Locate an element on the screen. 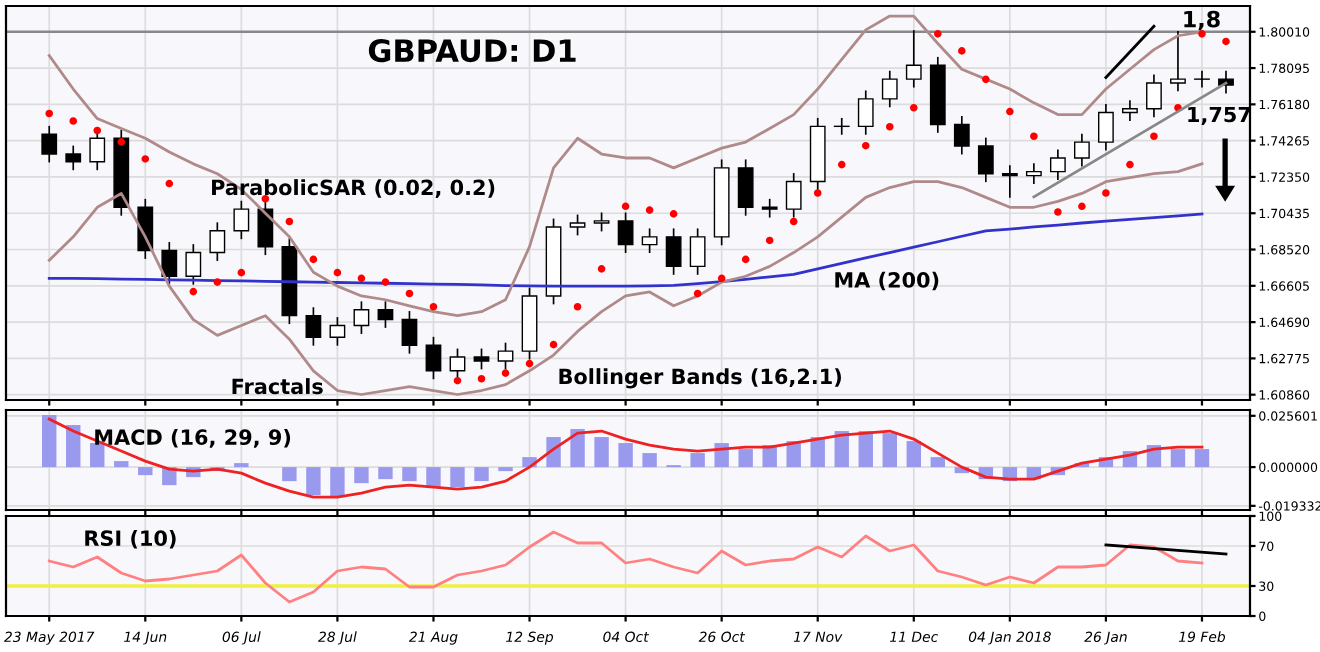 Image resolution: width=1320 pixels, height=652 pixels. text: GBPAUD: D1 is located at coordinates (472, 51).